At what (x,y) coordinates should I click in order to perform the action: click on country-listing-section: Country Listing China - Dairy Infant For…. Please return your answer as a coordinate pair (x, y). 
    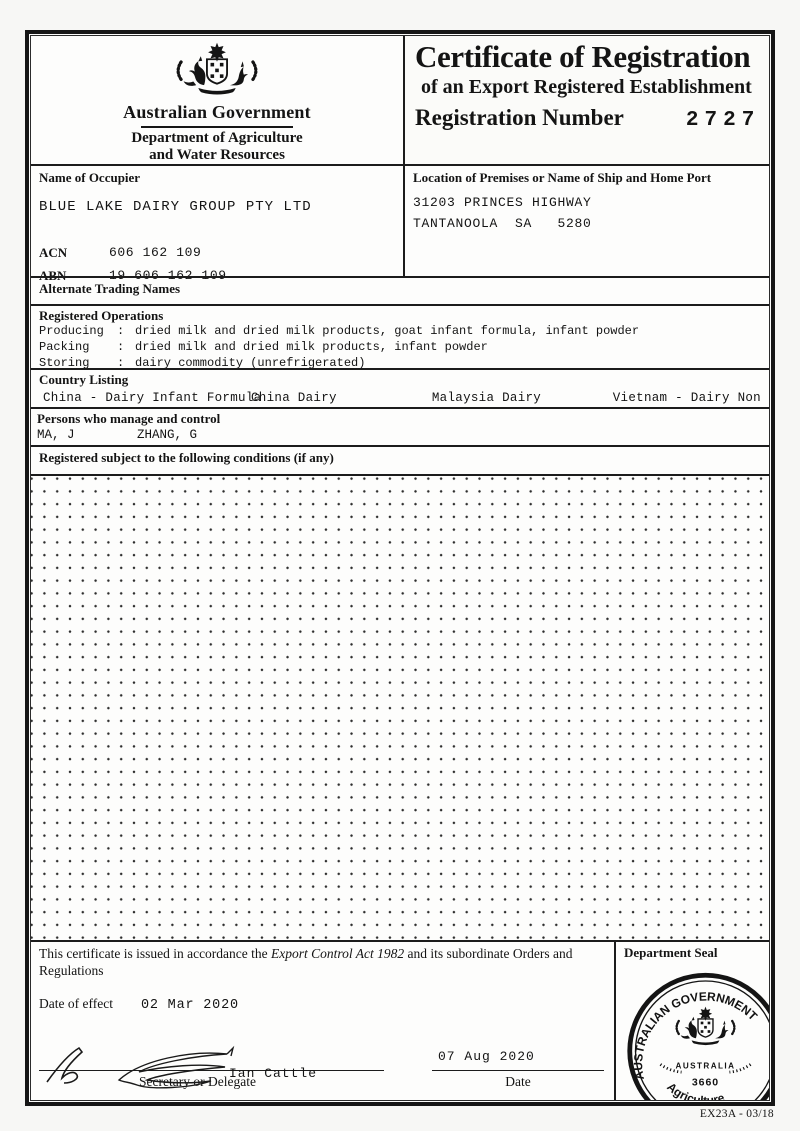
    Looking at the image, I should click on (400, 387).